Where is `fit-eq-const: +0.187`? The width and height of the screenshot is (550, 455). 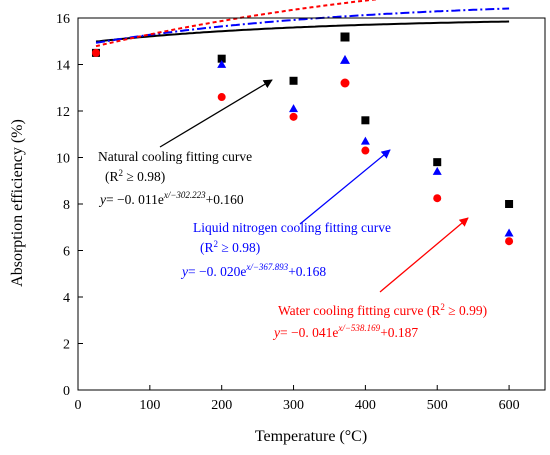
fit-eq-const: +0.187 is located at coordinates (399, 332).